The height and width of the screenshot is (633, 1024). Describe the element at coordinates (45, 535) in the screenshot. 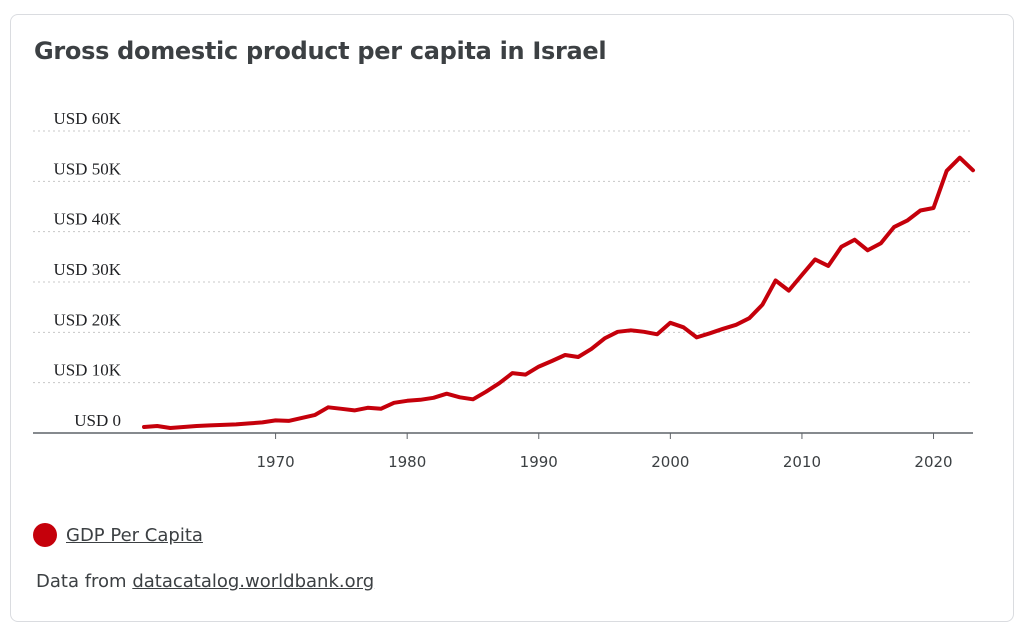

I see `legend-marker-icon` at that location.